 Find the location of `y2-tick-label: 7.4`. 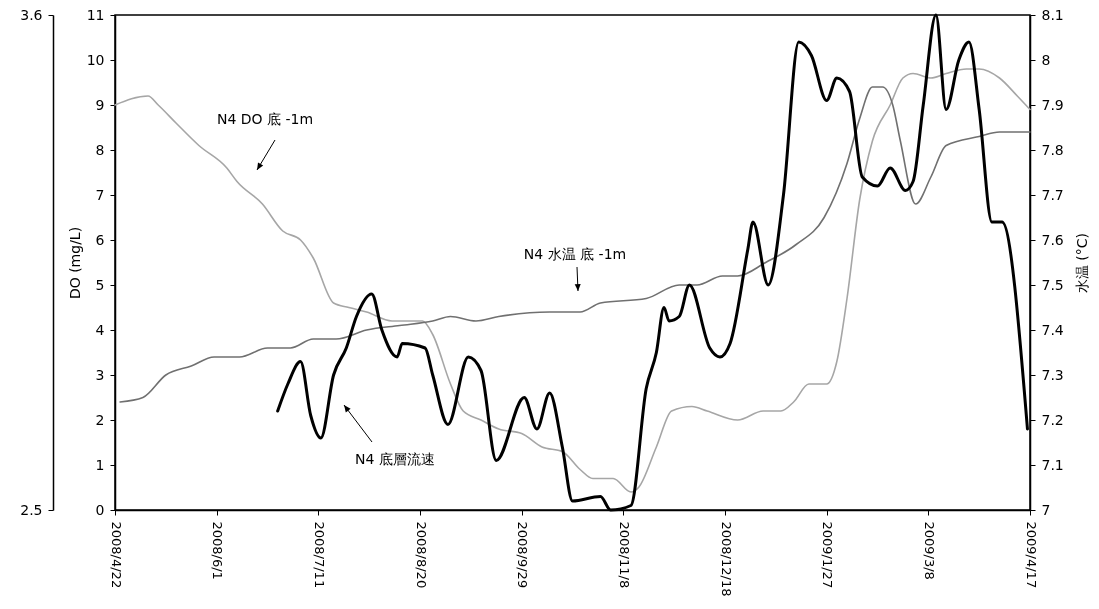

y2-tick-label: 7.4 is located at coordinates (1052, 329).